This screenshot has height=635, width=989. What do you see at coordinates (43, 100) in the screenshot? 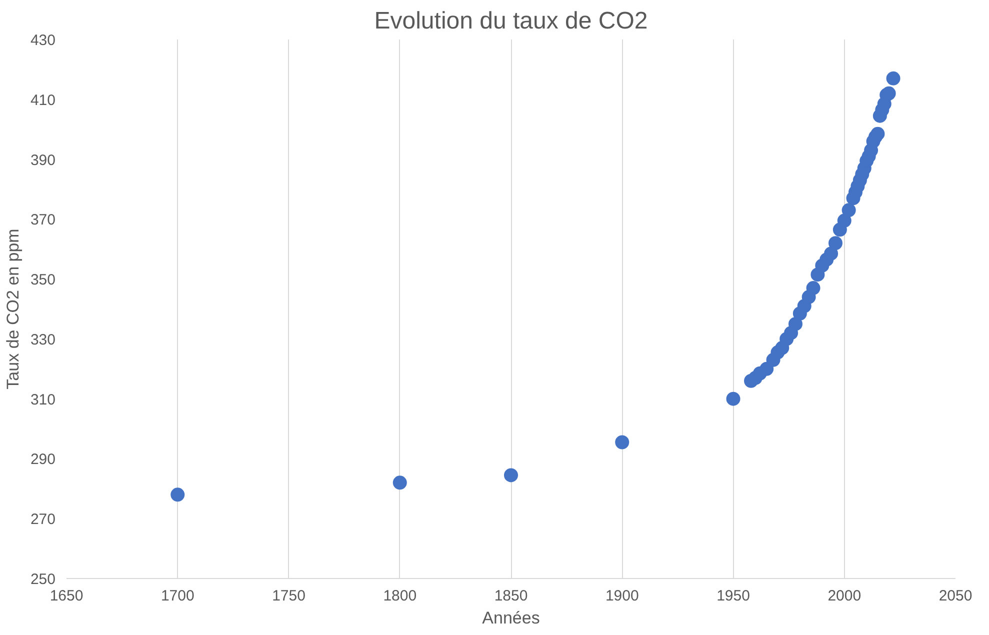
I see `y-tick-label: 410` at bounding box center [43, 100].